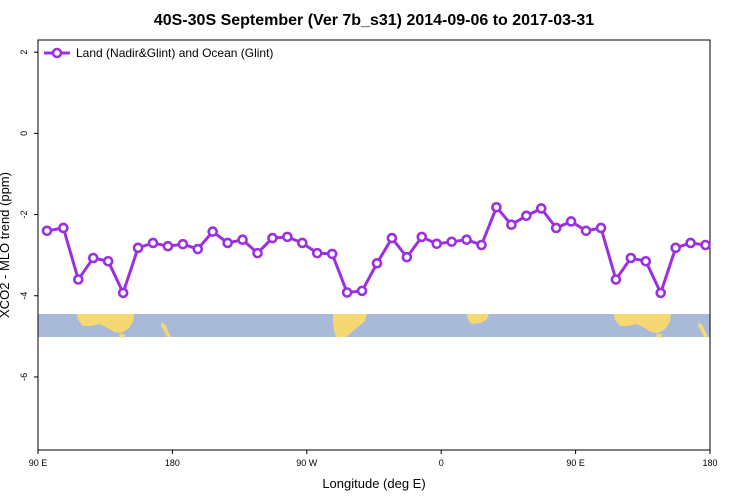  What do you see at coordinates (642, 323) in the screenshot?
I see `map-land-australia-repeat` at bounding box center [642, 323].